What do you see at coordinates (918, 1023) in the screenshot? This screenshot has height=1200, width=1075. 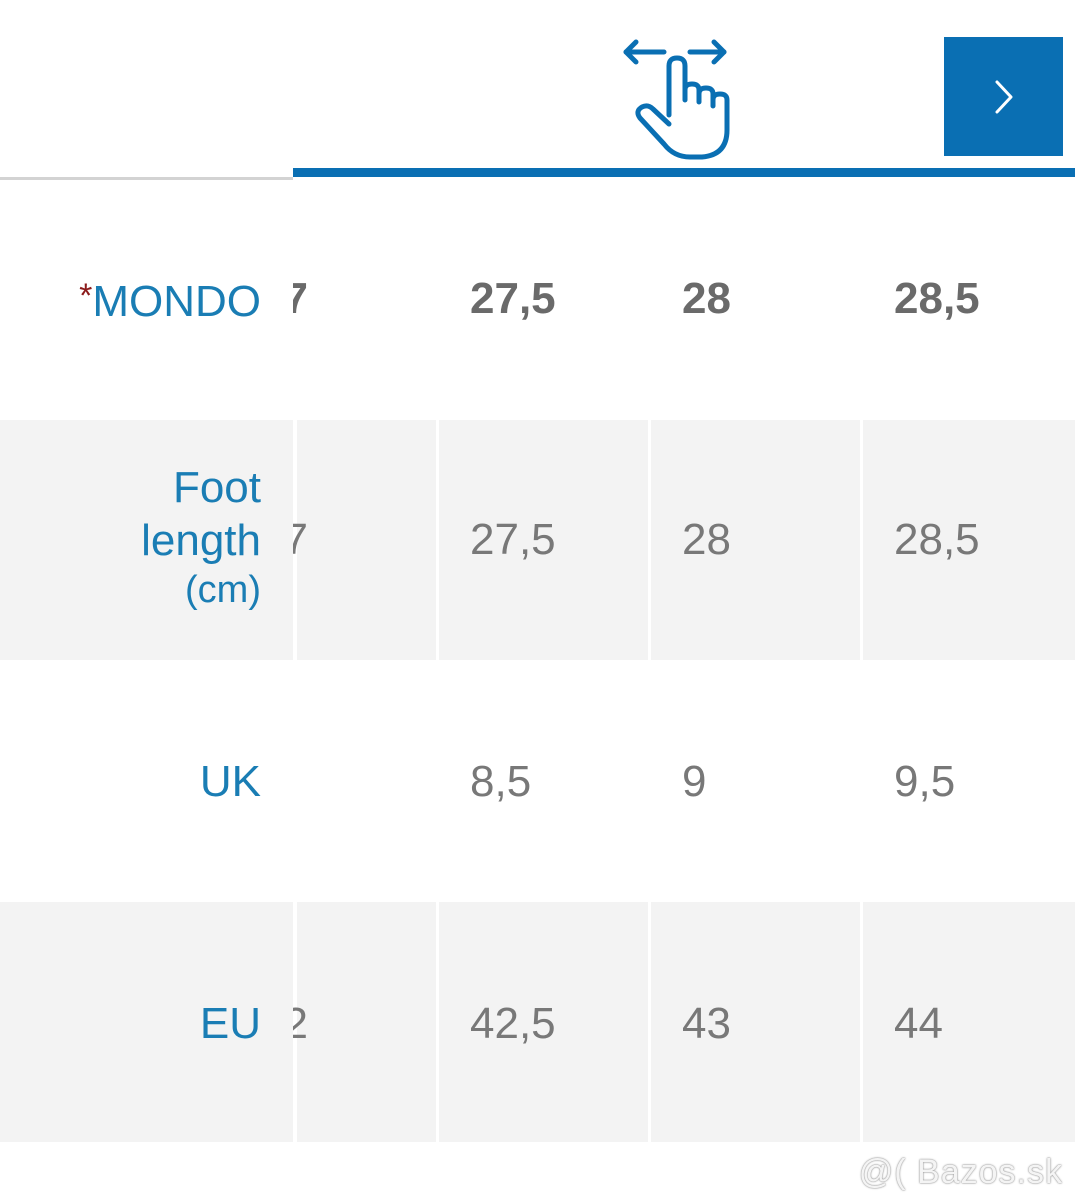 I see `size-value: 44` at bounding box center [918, 1023].